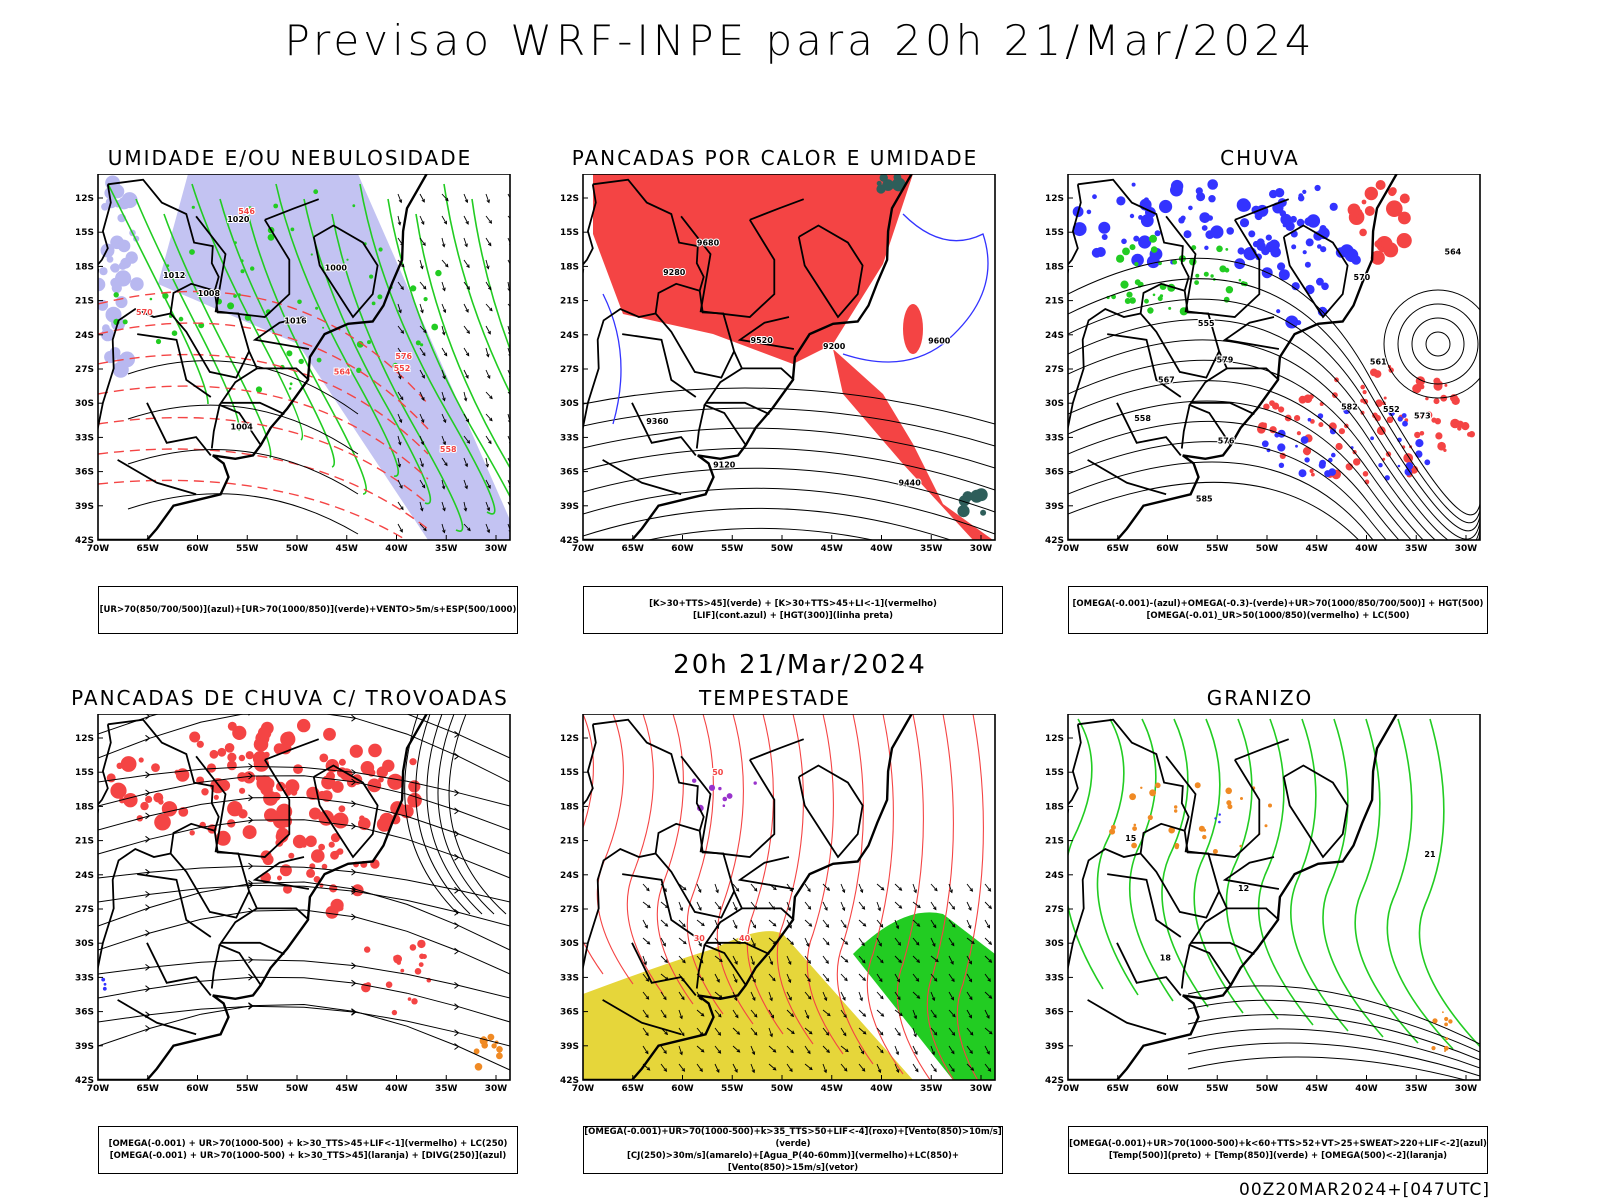  What do you see at coordinates (1204, 499) in the screenshot?
I see `contour-label: 585` at bounding box center [1204, 499].